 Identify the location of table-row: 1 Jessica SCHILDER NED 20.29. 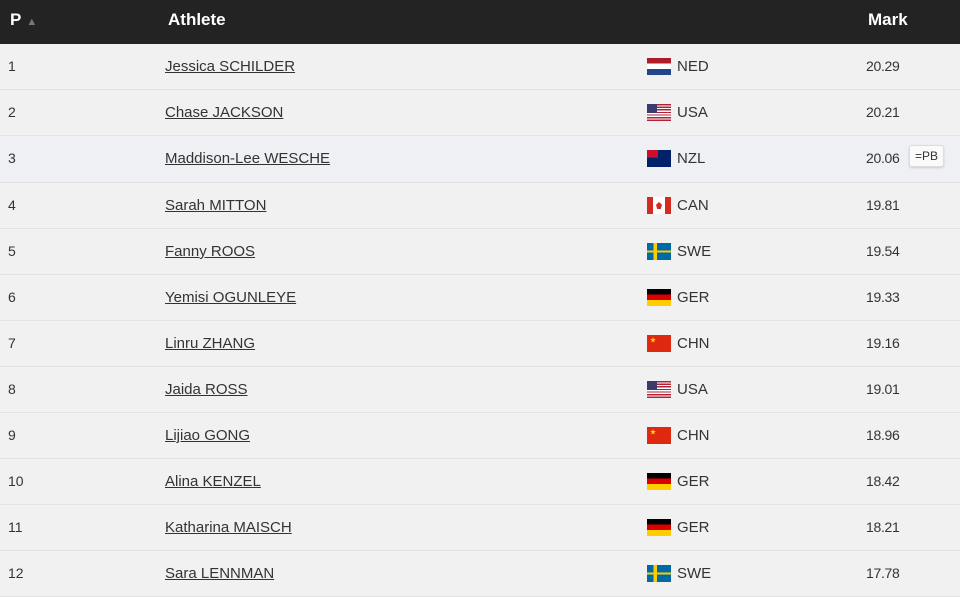
(480, 67).